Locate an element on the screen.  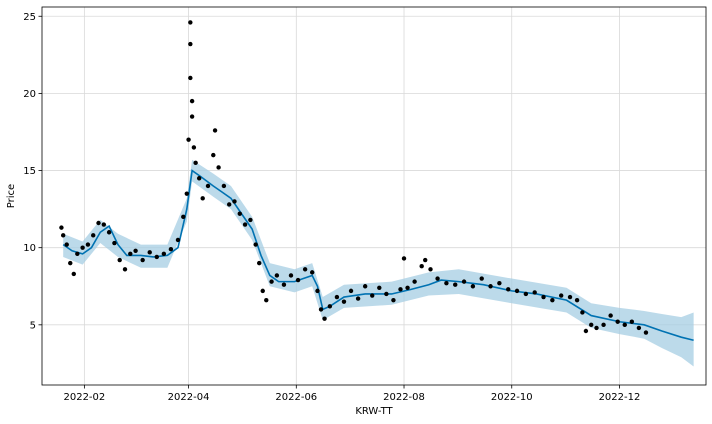
y-axis-label: Price is located at coordinates (11, 196).